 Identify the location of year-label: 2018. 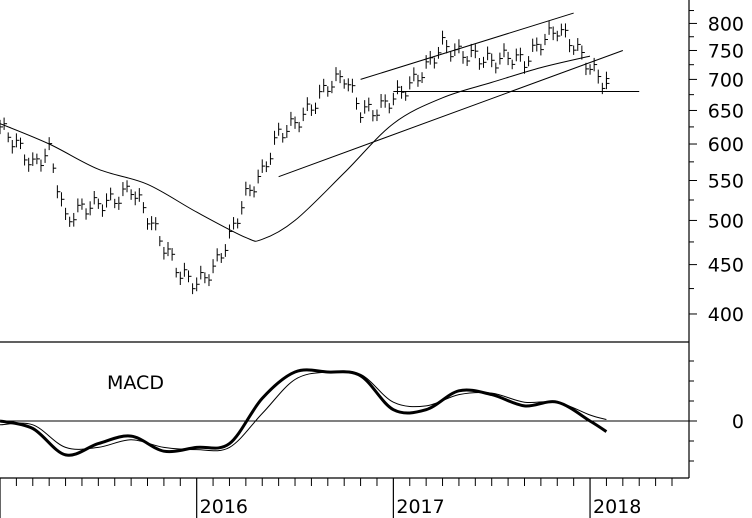
(617, 507).